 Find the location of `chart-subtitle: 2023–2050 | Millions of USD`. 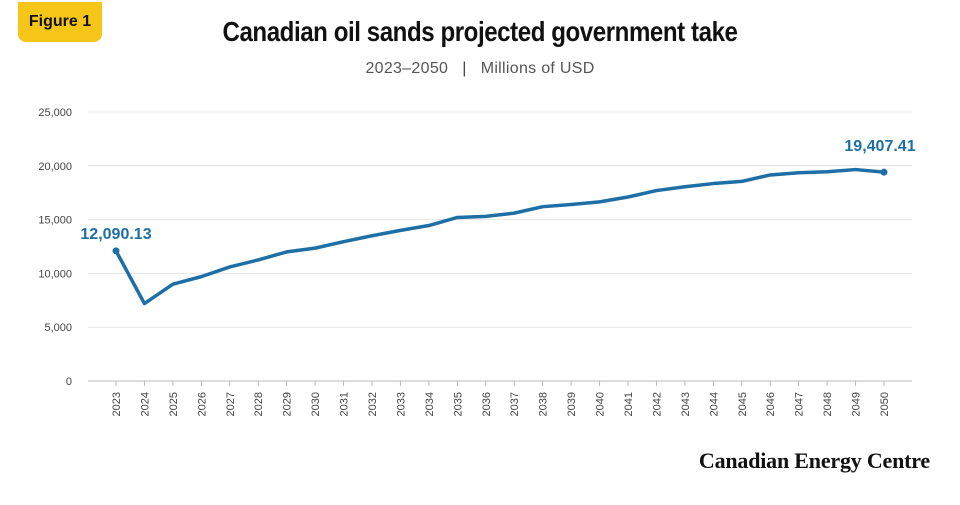

chart-subtitle: 2023–2050 | Millions of USD is located at coordinates (480, 69).